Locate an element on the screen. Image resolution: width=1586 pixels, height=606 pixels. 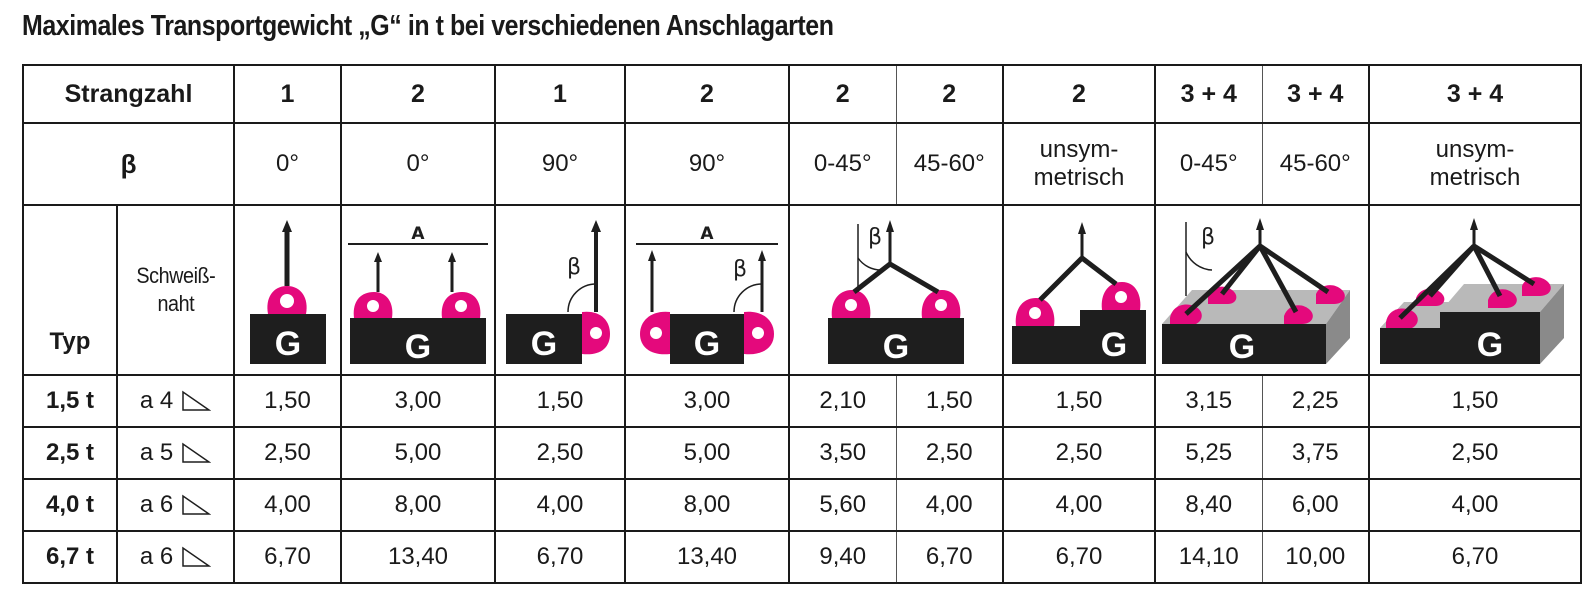
diagram-4-strand-angle: G β is located at coordinates (1262, 290).